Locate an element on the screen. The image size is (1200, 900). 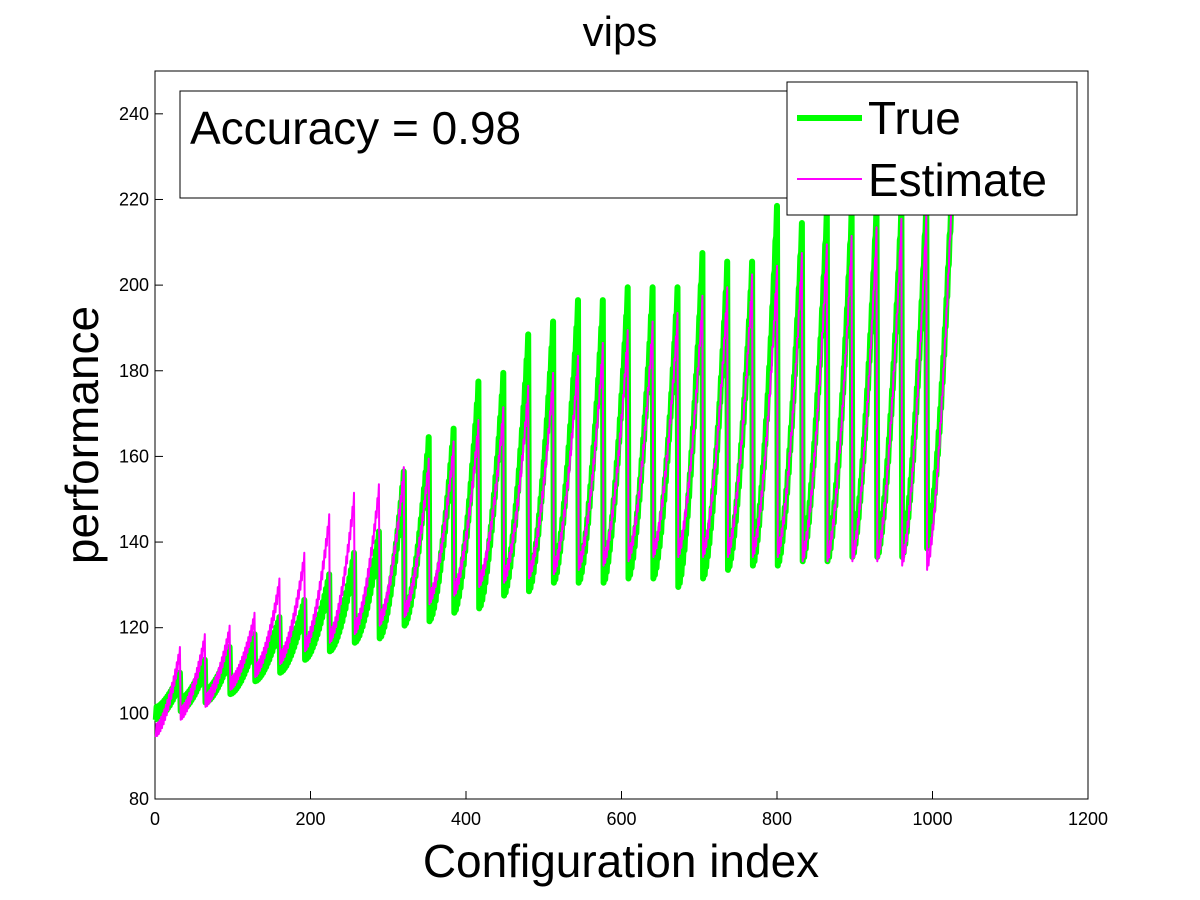
y-axis-label: performance is located at coordinates (82, 435).